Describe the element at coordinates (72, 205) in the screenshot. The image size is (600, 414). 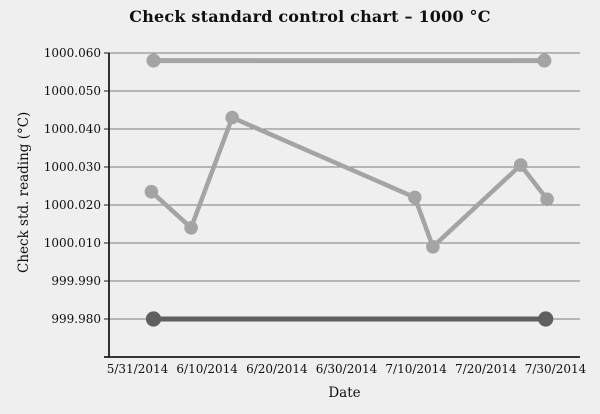
I see `y-tick-label: 1000.020` at that location.